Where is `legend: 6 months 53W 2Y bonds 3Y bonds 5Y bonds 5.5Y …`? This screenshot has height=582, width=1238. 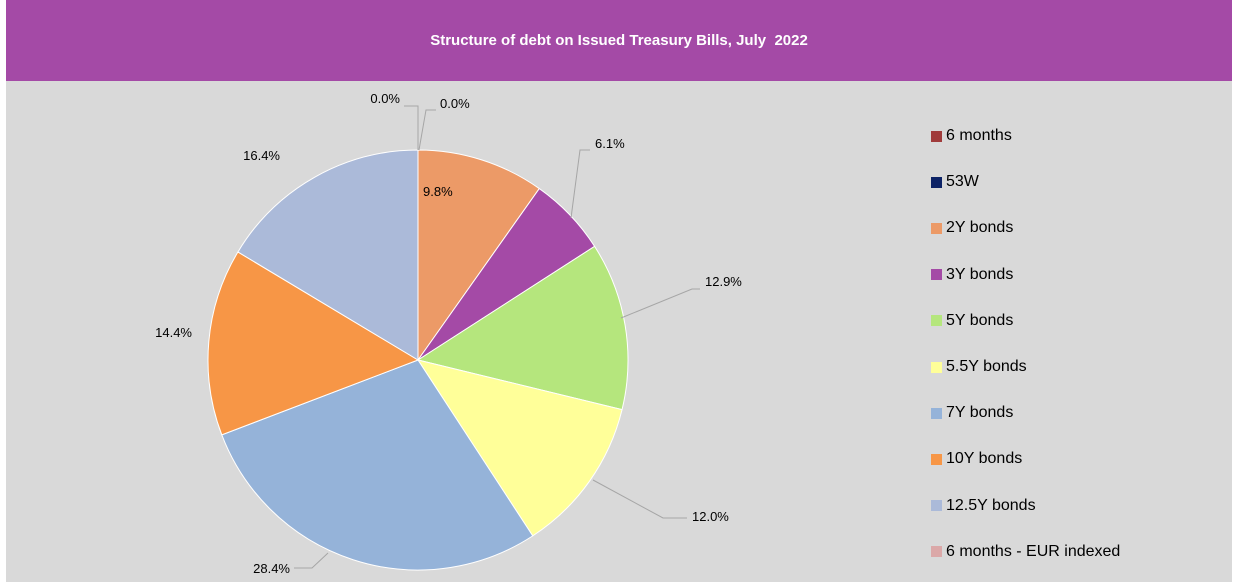 legend: 6 months 53W 2Y bonds 3Y bonds 5Y bonds 5.5Y … is located at coordinates (1025, 344).